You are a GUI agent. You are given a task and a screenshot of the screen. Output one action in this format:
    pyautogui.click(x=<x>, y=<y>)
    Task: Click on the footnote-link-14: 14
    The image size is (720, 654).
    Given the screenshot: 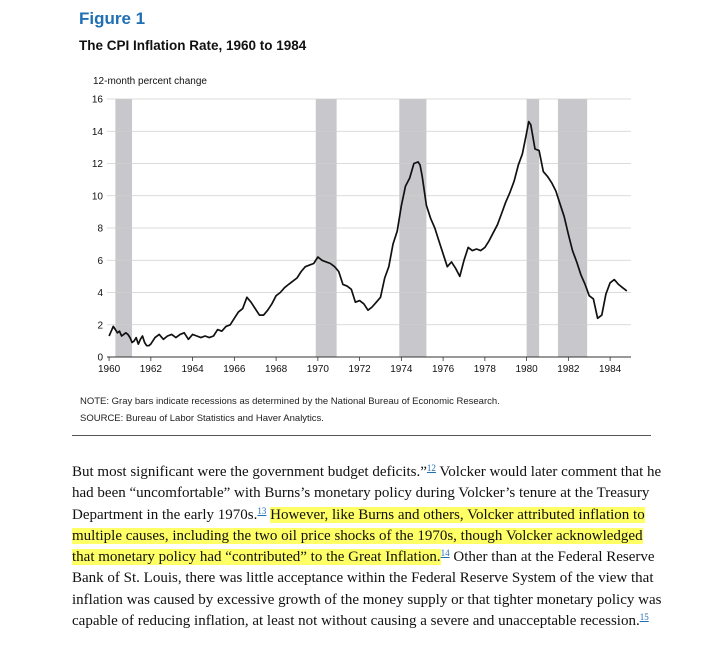 What is the action you would take?
    pyautogui.click(x=445, y=553)
    